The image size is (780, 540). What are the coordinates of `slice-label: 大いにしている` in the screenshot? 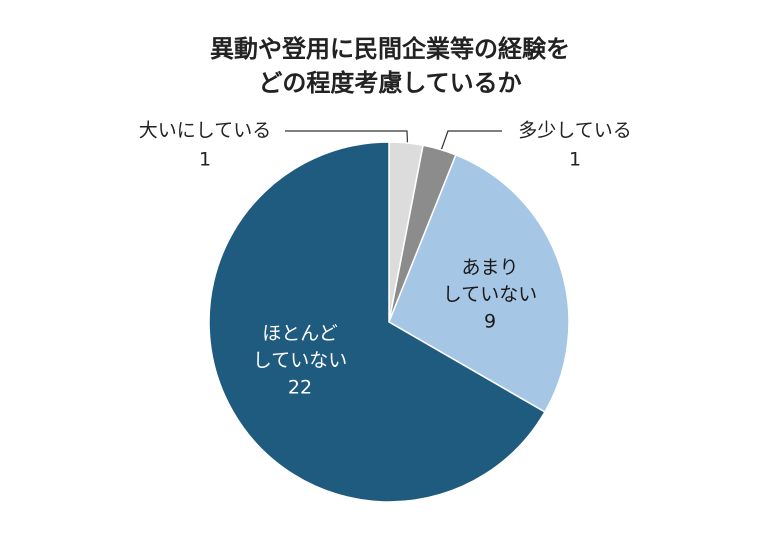 It's located at (205, 131).